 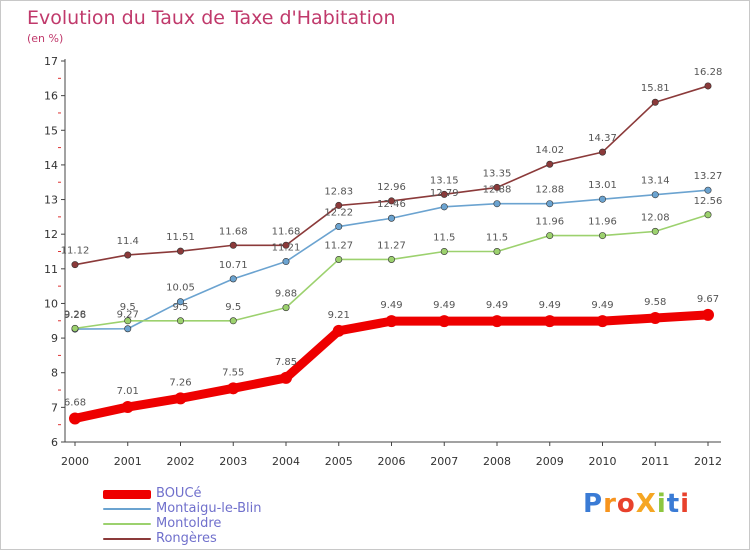 What do you see at coordinates (54, 442) in the screenshot?
I see `y-tick-label: 6` at bounding box center [54, 442].